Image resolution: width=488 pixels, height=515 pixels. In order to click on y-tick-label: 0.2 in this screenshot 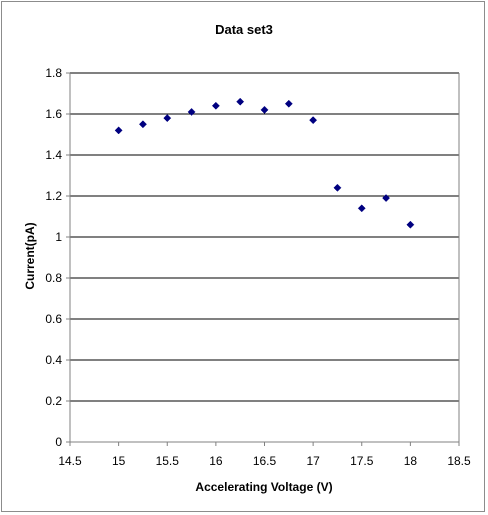, I will do `click(53, 401)`.